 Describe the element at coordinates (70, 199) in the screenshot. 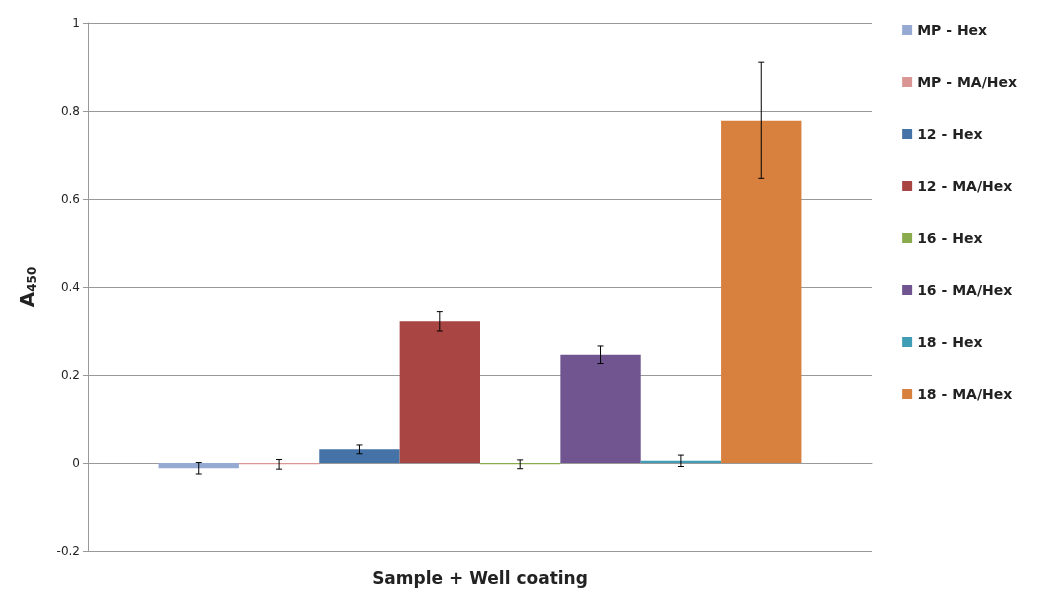

I see `y-tick-label: 0.6` at that location.